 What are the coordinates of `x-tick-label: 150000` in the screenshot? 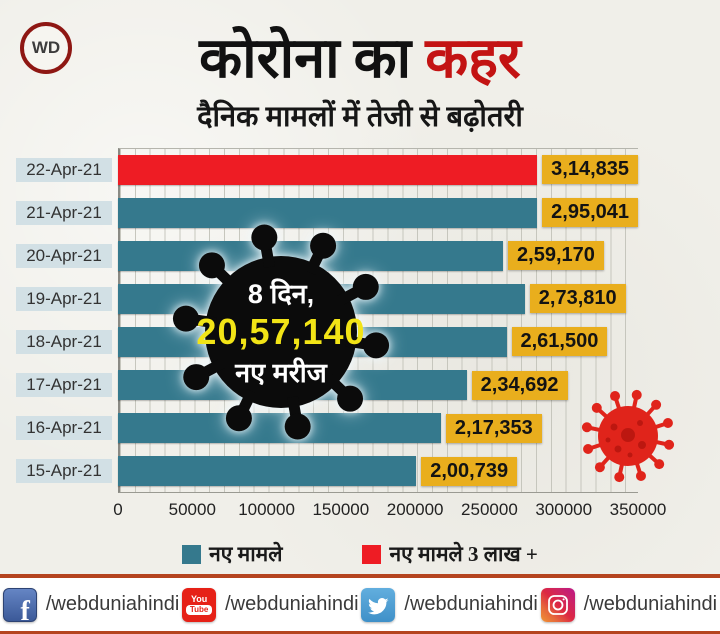 It's located at (341, 509).